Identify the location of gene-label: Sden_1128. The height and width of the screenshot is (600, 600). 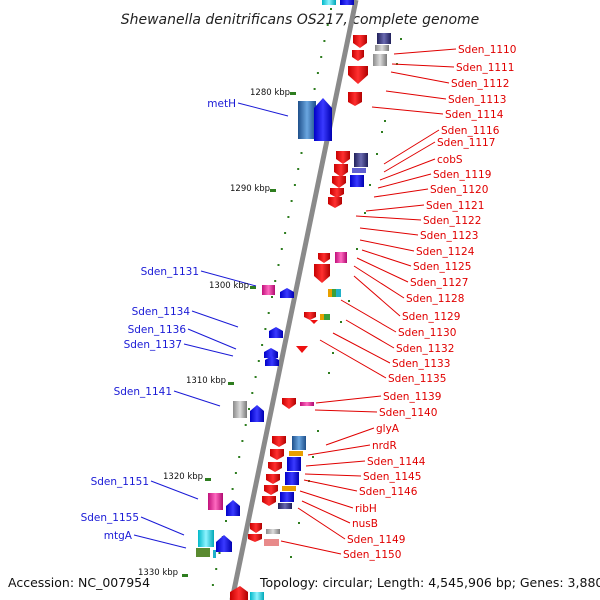
(435, 299).